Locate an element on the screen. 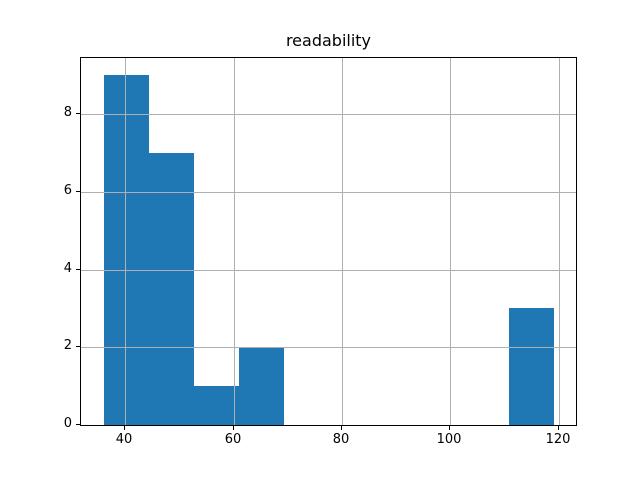 Image resolution: width=640 pixels, height=480 pixels. x-tick-label: 40 is located at coordinates (124, 439).